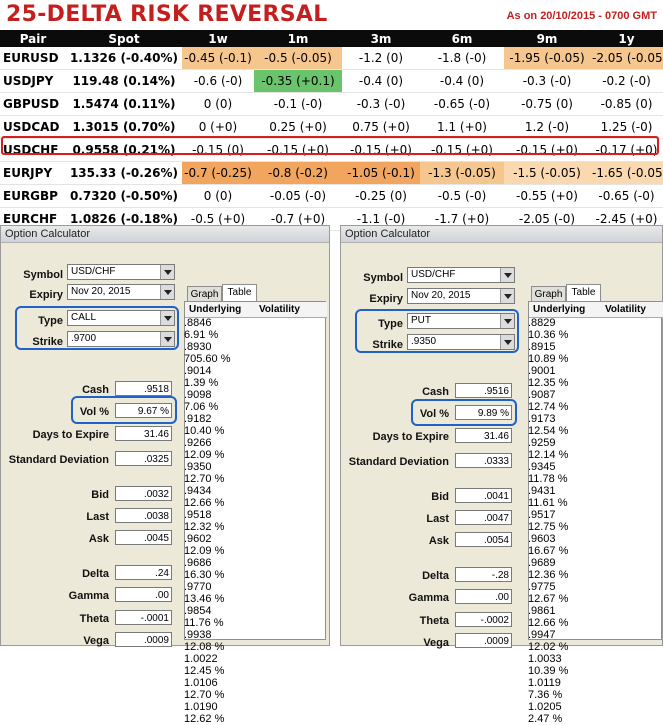 Image resolution: width=663 pixels, height=725 pixels. What do you see at coordinates (542, 419) in the screenshot?
I see `grid-underlying-cell: .9173` at bounding box center [542, 419].